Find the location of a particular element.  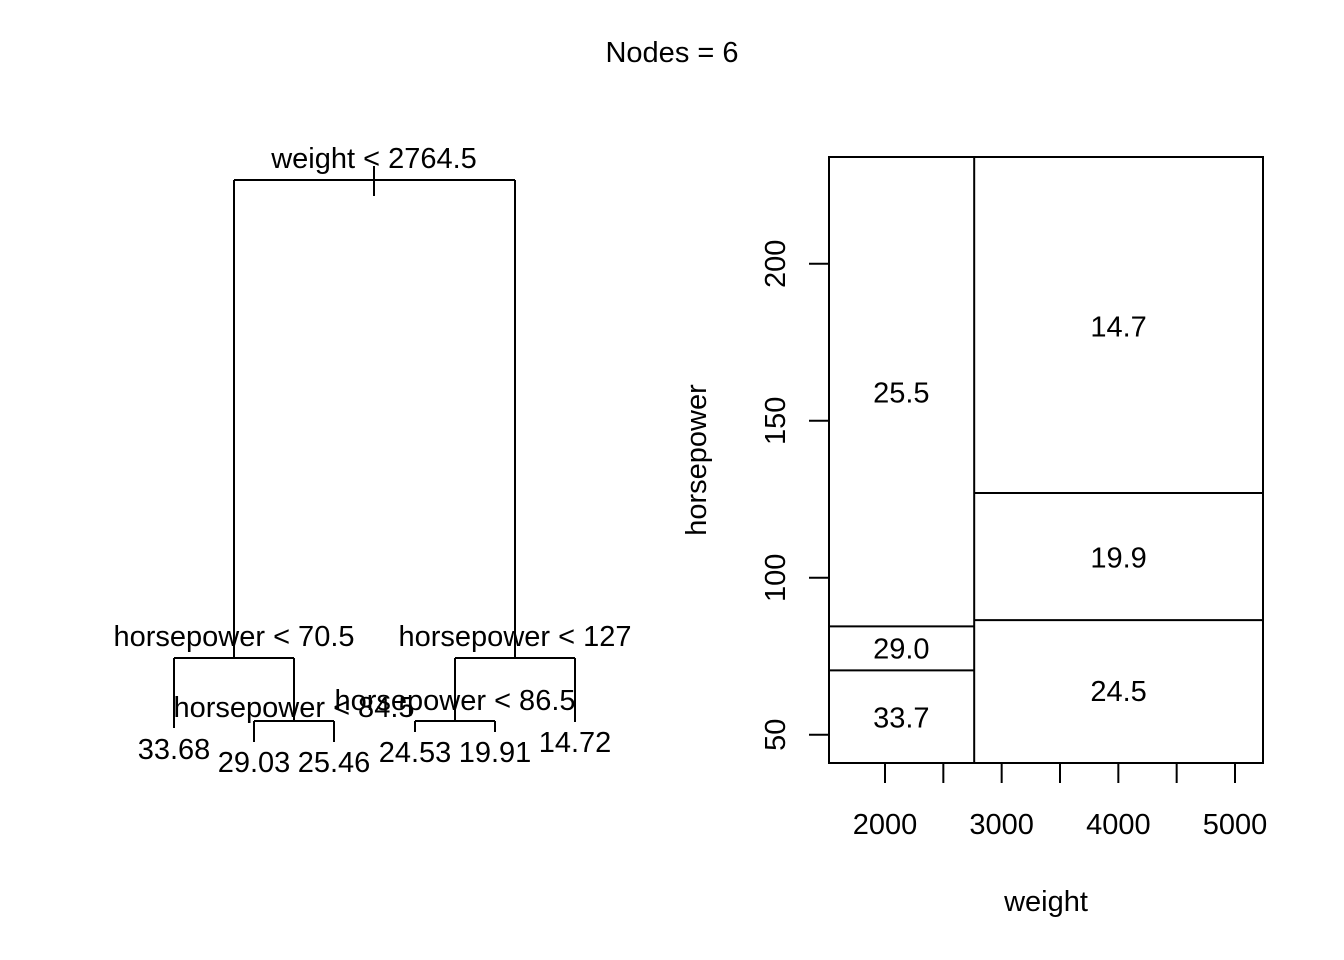

leaf-value: 29.03 is located at coordinates (254, 763).